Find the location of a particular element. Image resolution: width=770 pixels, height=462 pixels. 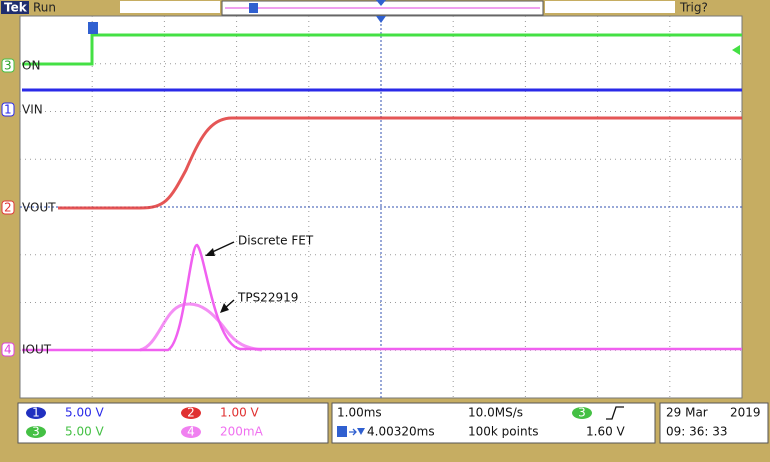

trigger-marker-top is located at coordinates (253, 8).